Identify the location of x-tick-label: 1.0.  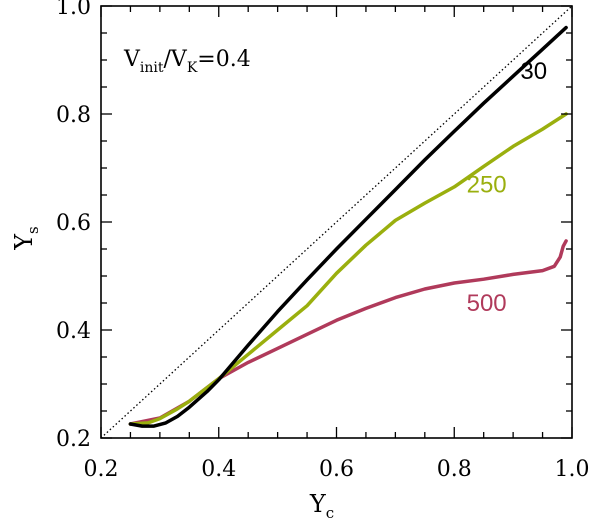
(572, 469).